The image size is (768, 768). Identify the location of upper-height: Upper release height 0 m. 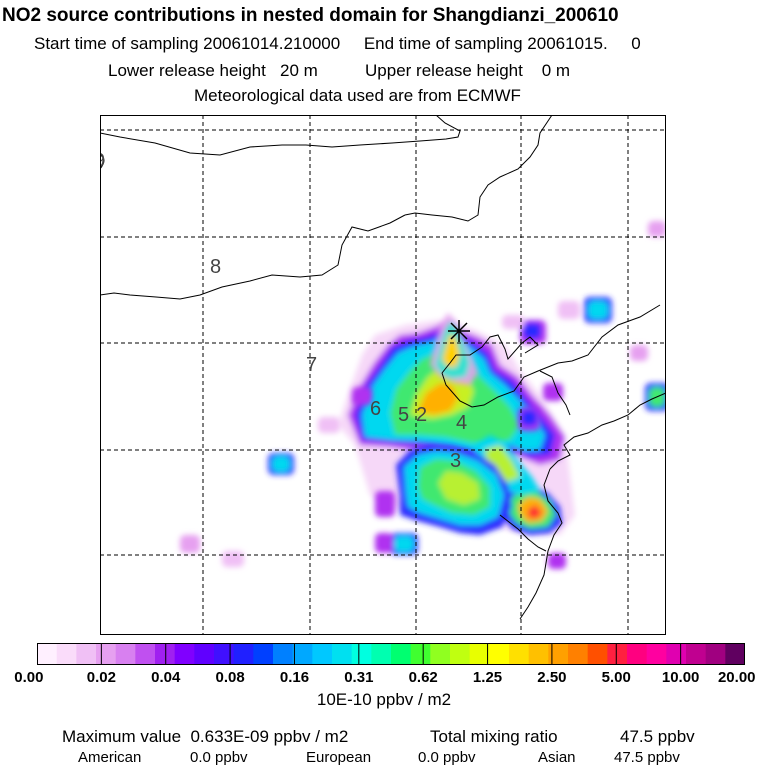
(468, 70).